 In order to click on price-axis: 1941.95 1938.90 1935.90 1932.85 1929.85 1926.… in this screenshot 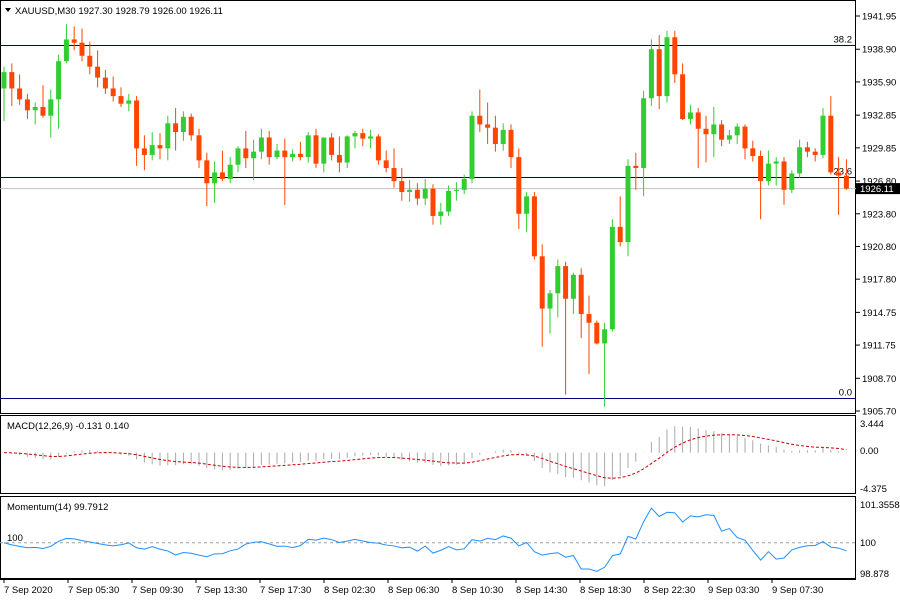, I will do `click(876, 215)`.